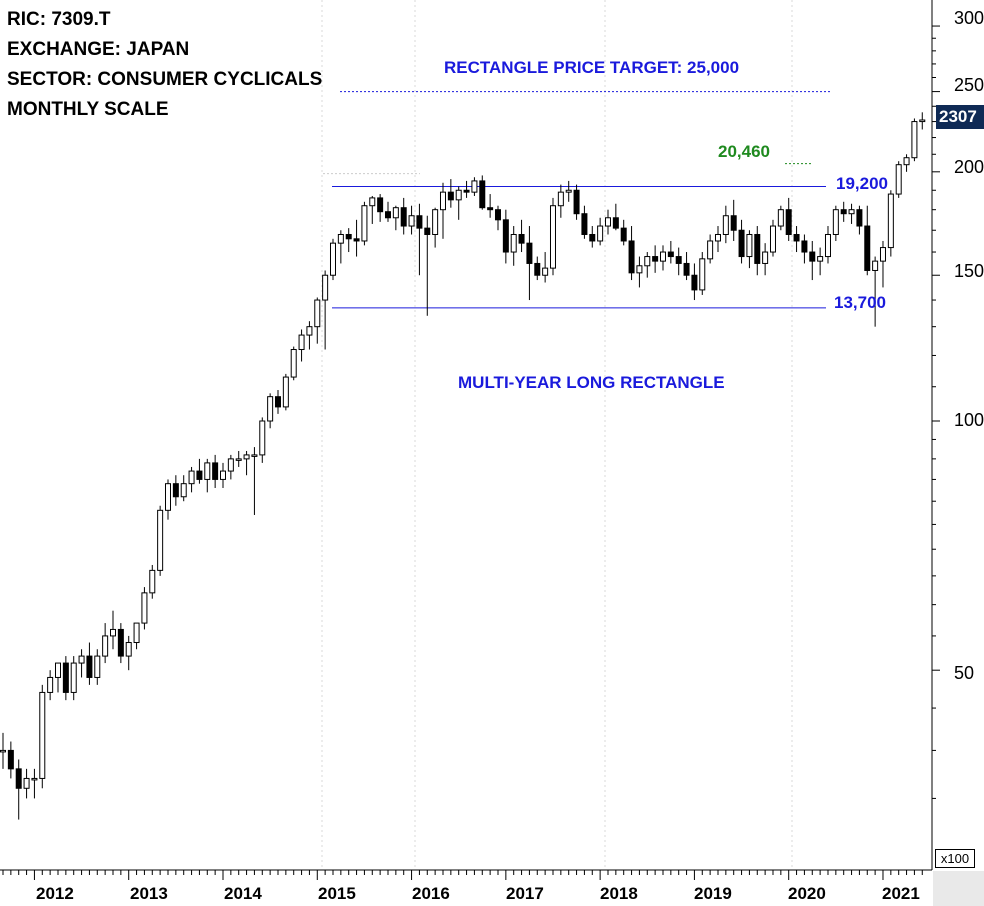 The image size is (984, 906). Describe the element at coordinates (955, 858) in the screenshot. I see `multiplier-badge: x100` at that location.